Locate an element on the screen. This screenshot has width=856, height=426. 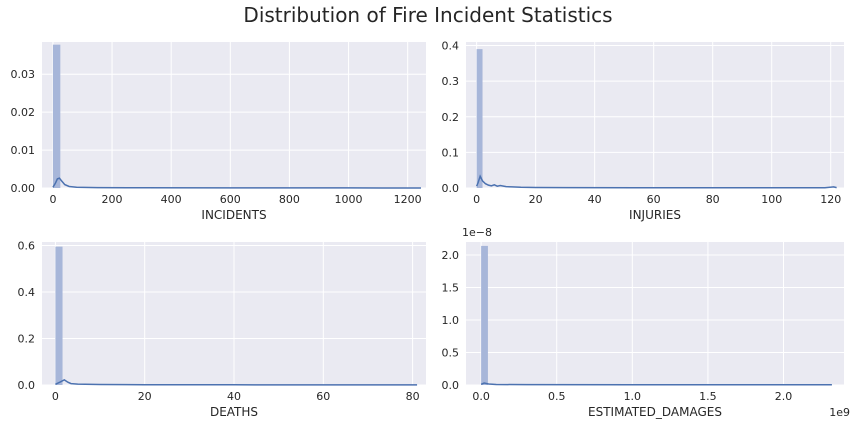
y-tick-label: 0.1 is located at coordinates (451, 152).